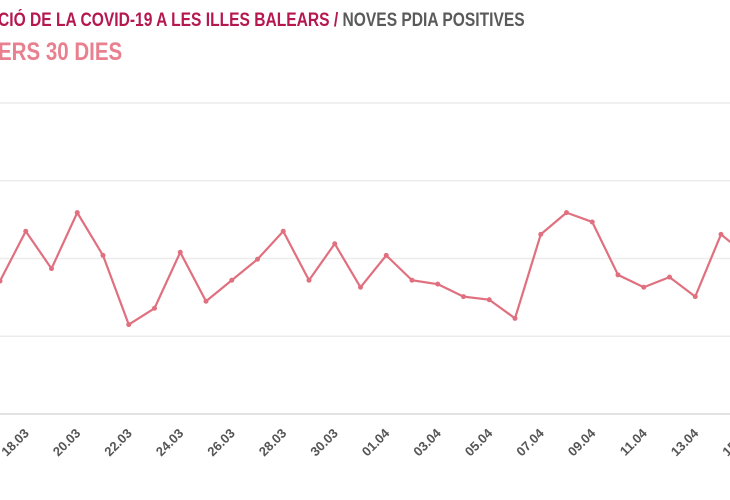 The height and width of the screenshot is (500, 730). Describe the element at coordinates (685, 442) in the screenshot. I see `x-tick-label: 13.04` at that location.